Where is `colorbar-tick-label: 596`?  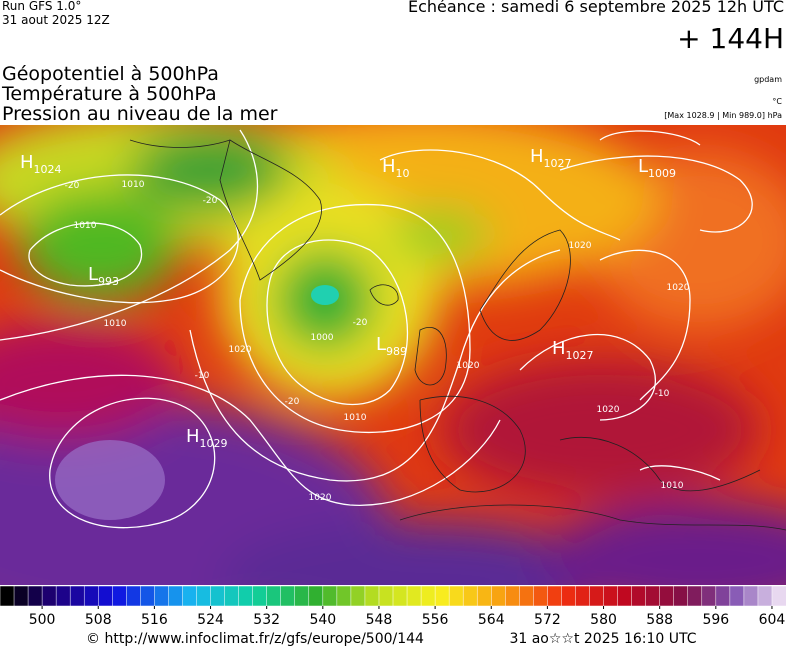
colorbar-tick-label: 596 is located at coordinates (715, 620).